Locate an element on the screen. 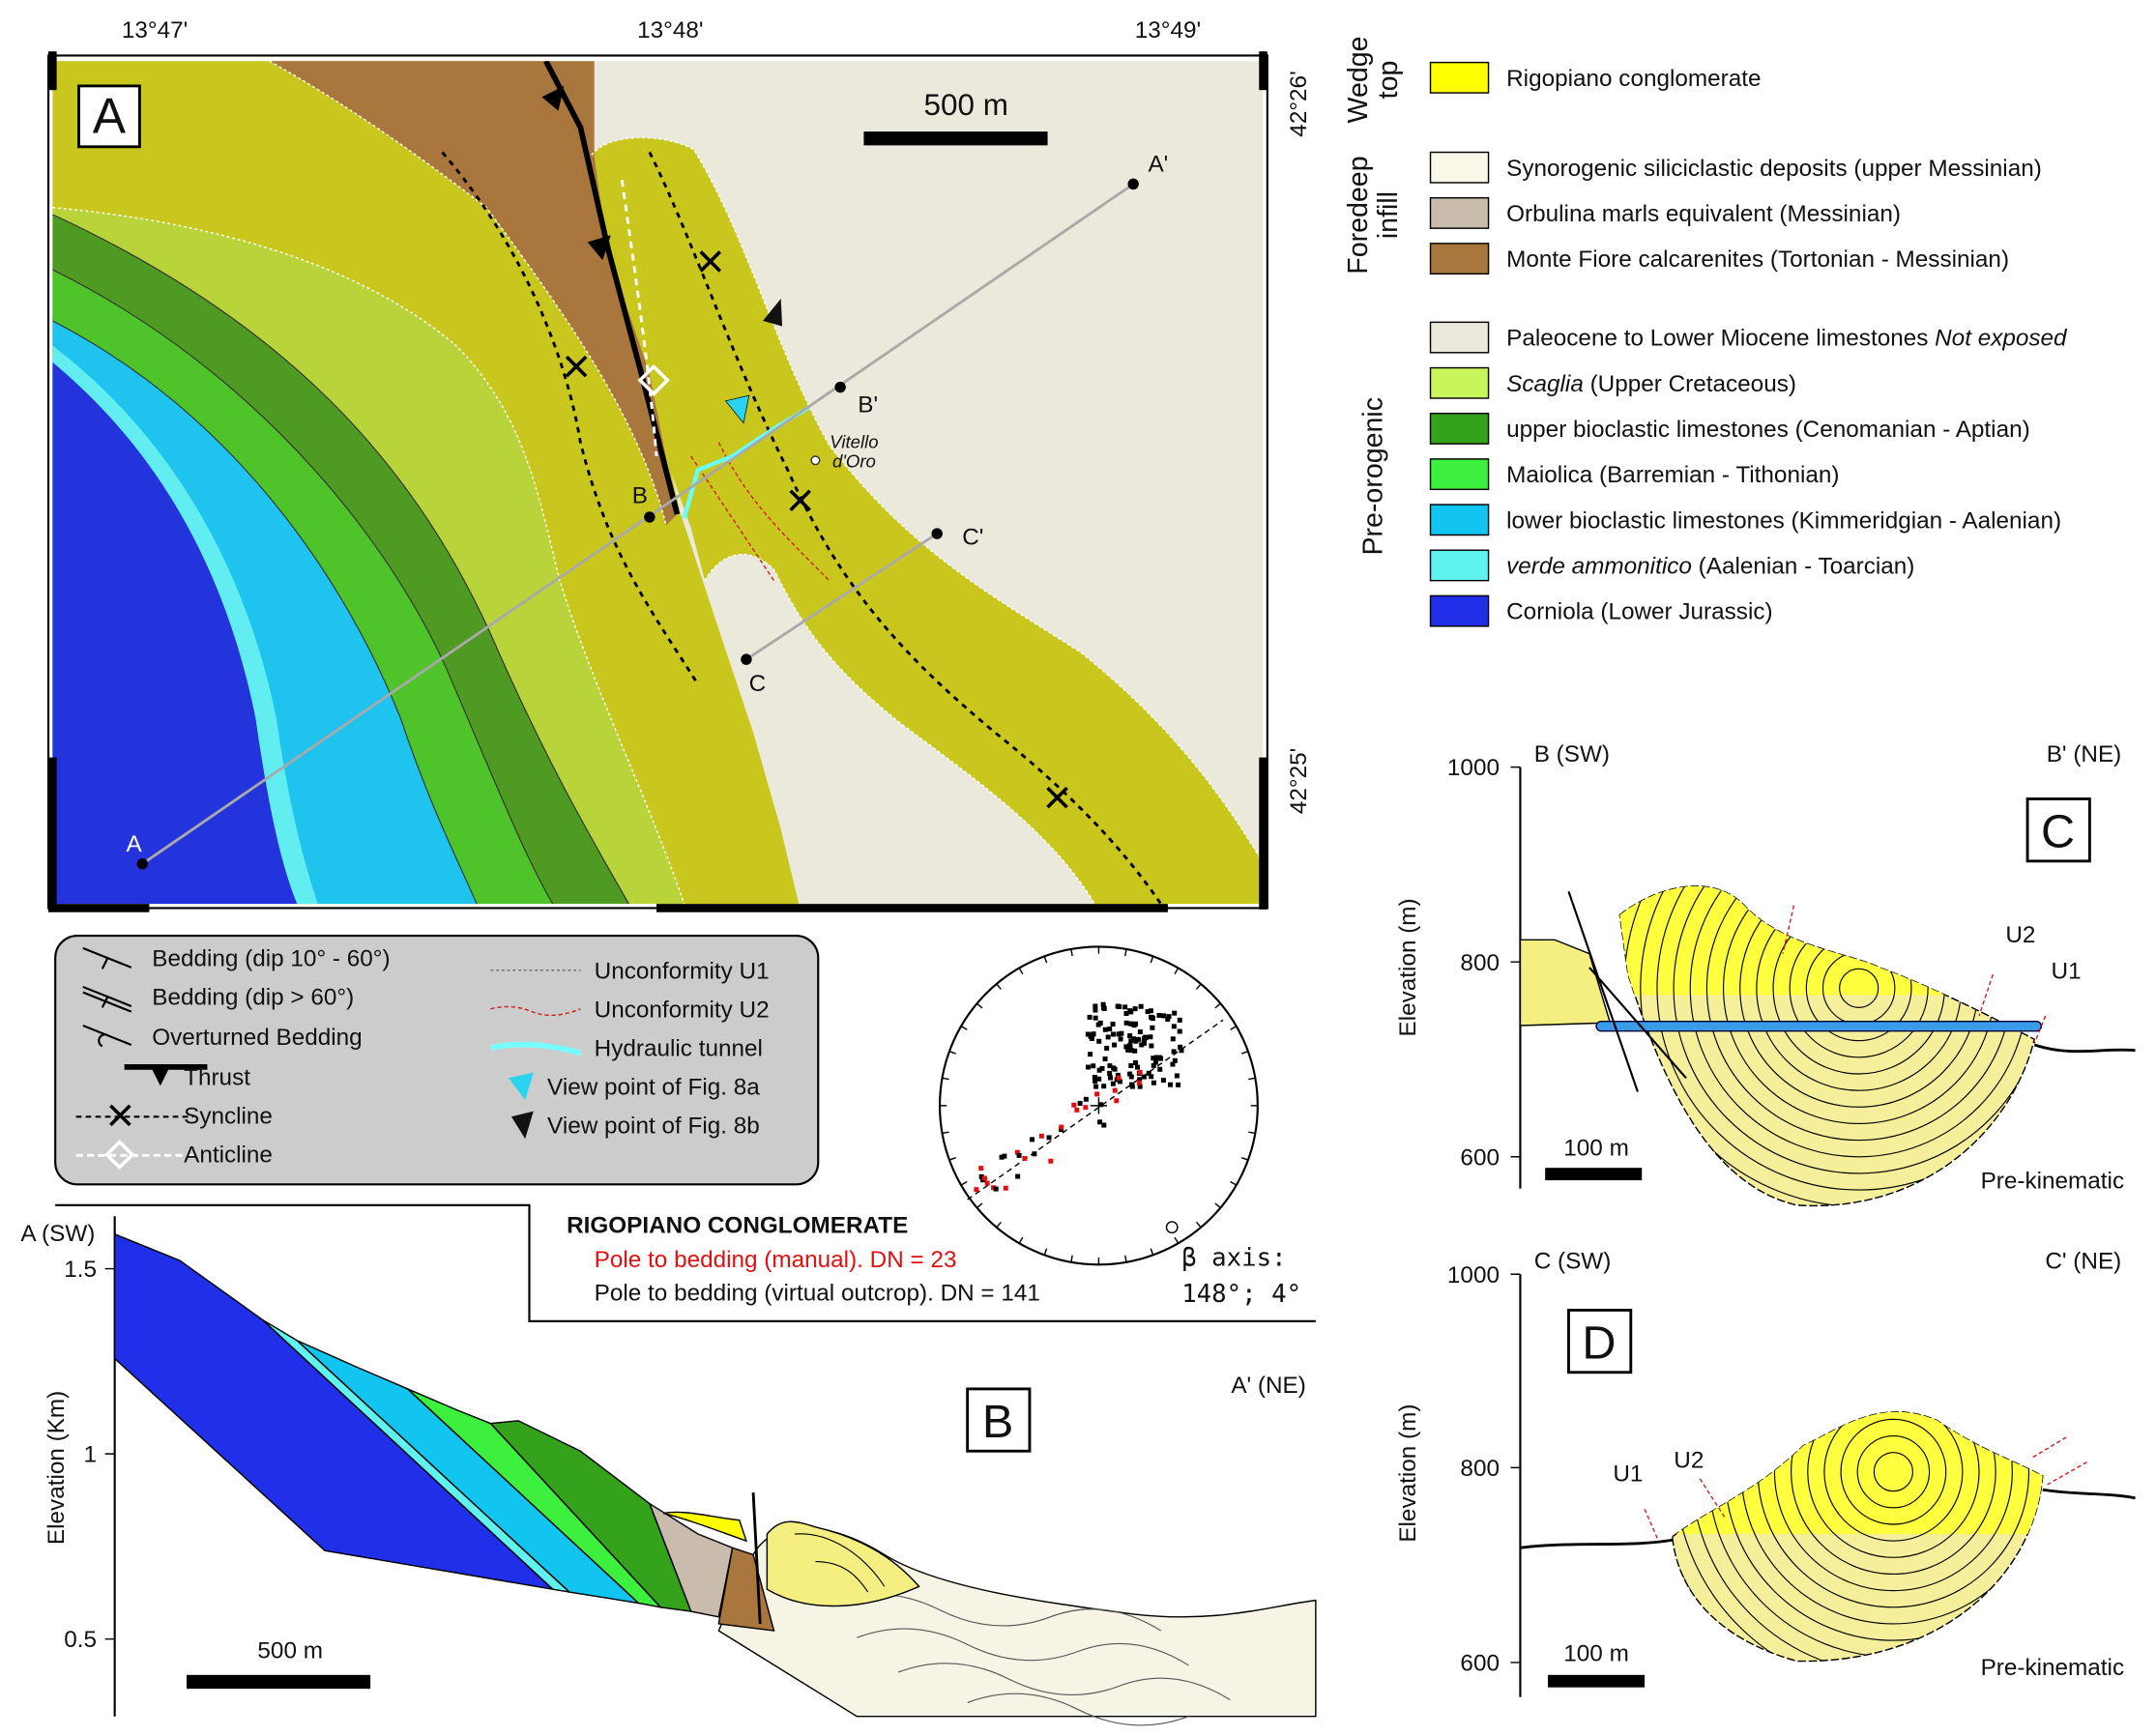  caption-frame is located at coordinates (685, 1262).